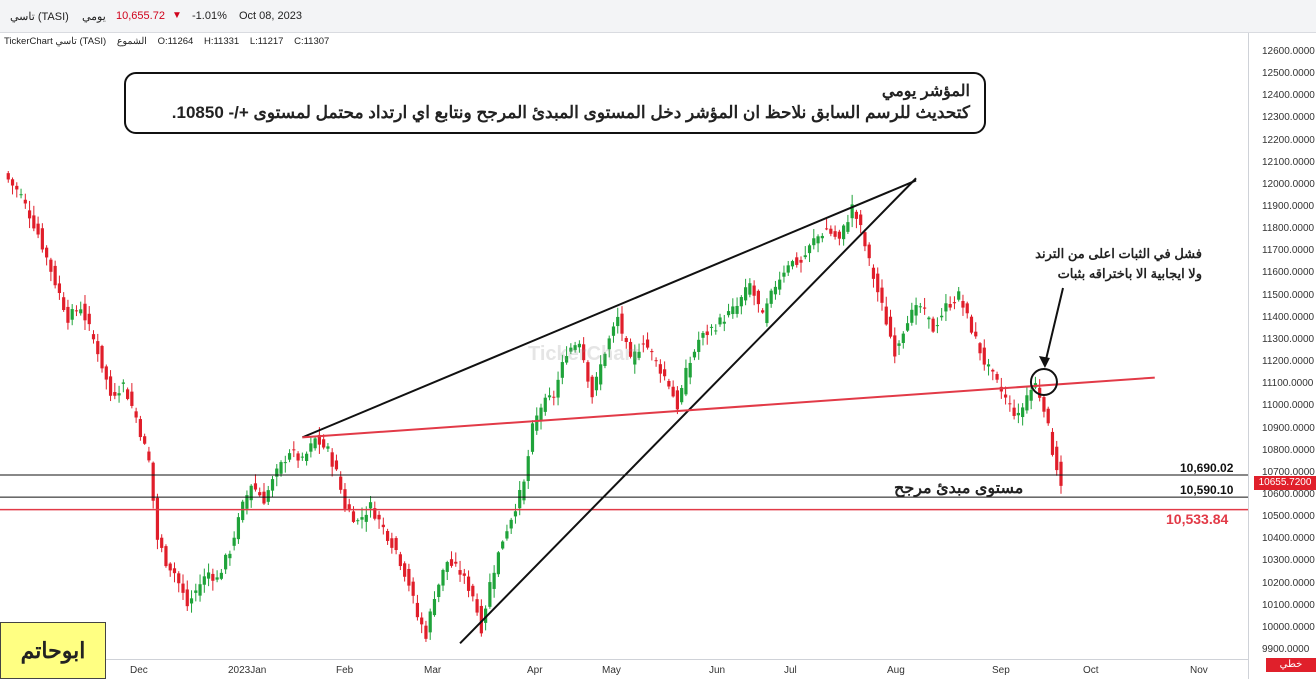 The height and width of the screenshot is (680, 1316). Describe the element at coordinates (312, 41) in the screenshot. I see `ohlc-close: C:11307` at that location.